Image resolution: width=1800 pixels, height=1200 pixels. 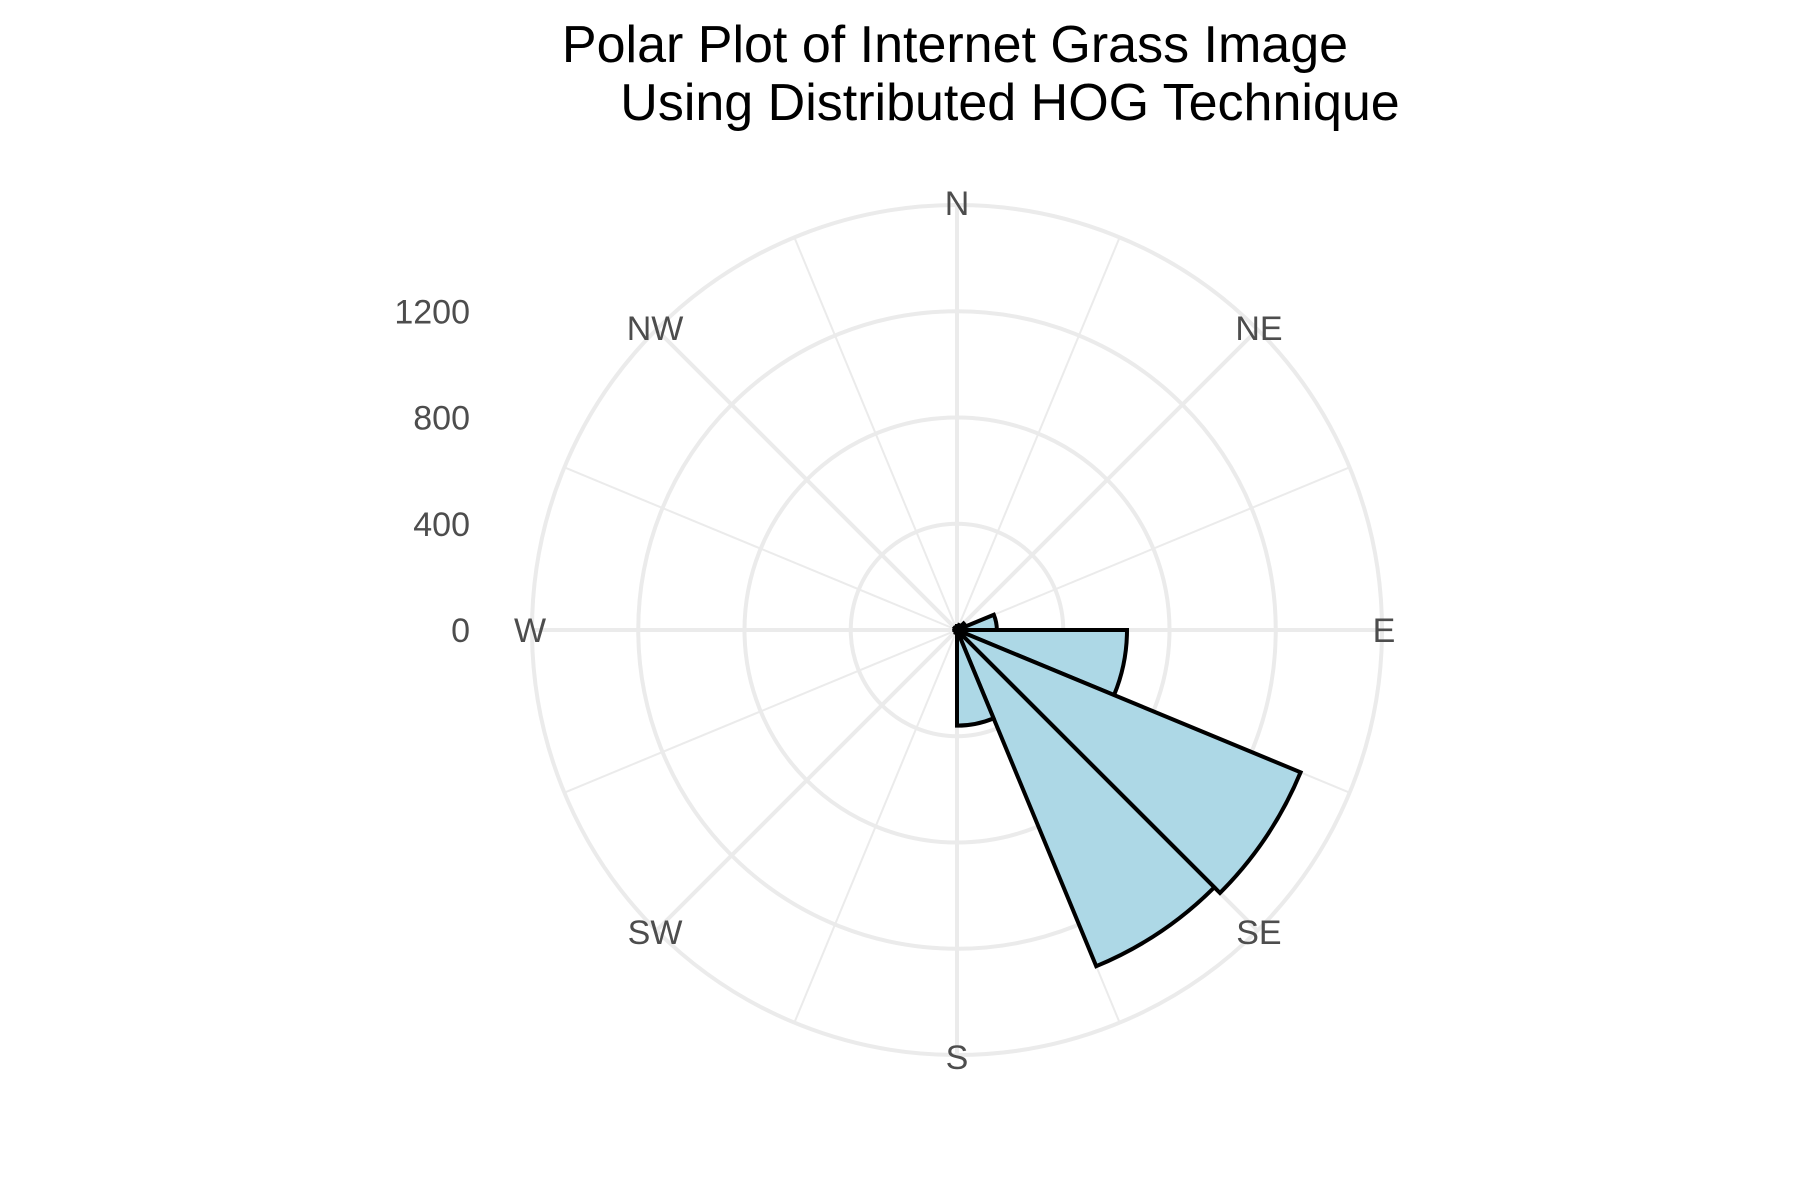 I want to click on direction-label-se: SE, so click(x=1258, y=933).